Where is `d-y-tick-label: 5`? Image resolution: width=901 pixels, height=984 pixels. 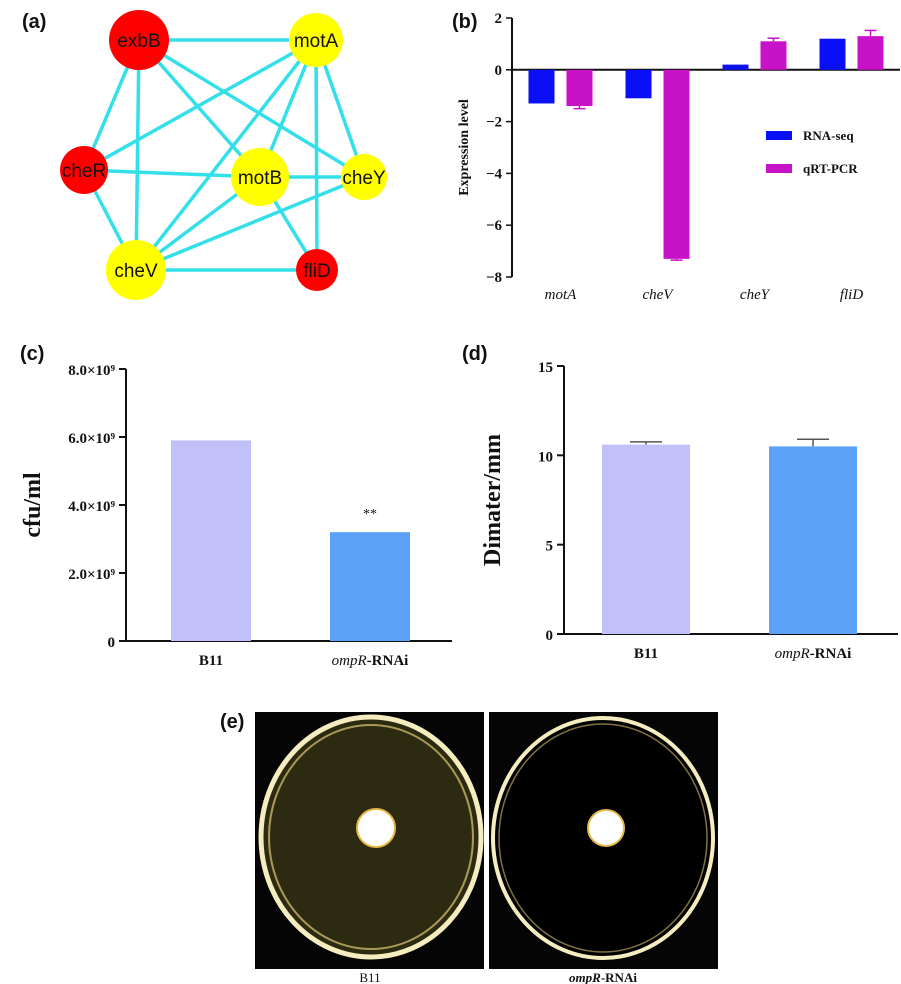 d-y-tick-label: 5 is located at coordinates (550, 547).